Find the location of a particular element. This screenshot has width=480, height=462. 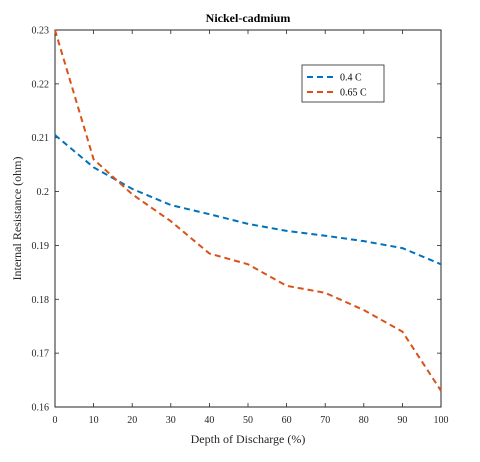

y-tick-label: 0.2 is located at coordinates (43, 192).